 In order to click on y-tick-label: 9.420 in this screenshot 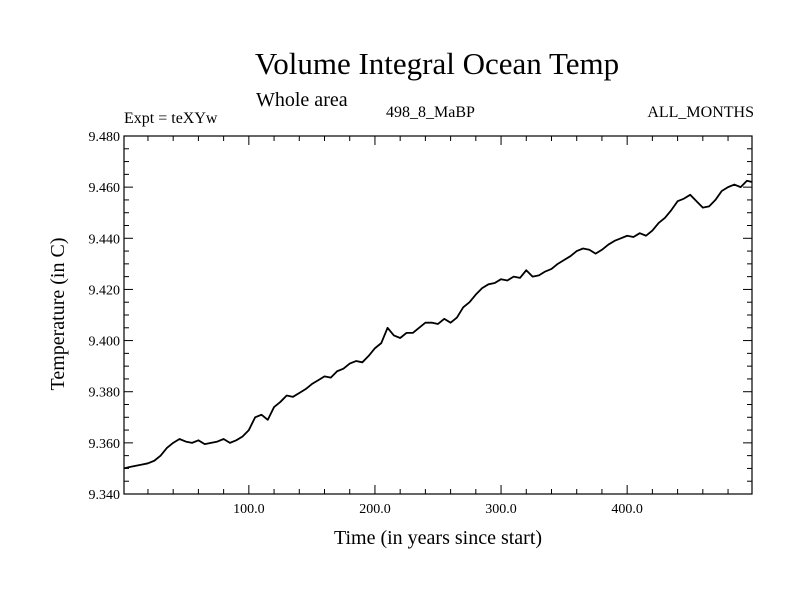, I will do `click(105, 290)`.